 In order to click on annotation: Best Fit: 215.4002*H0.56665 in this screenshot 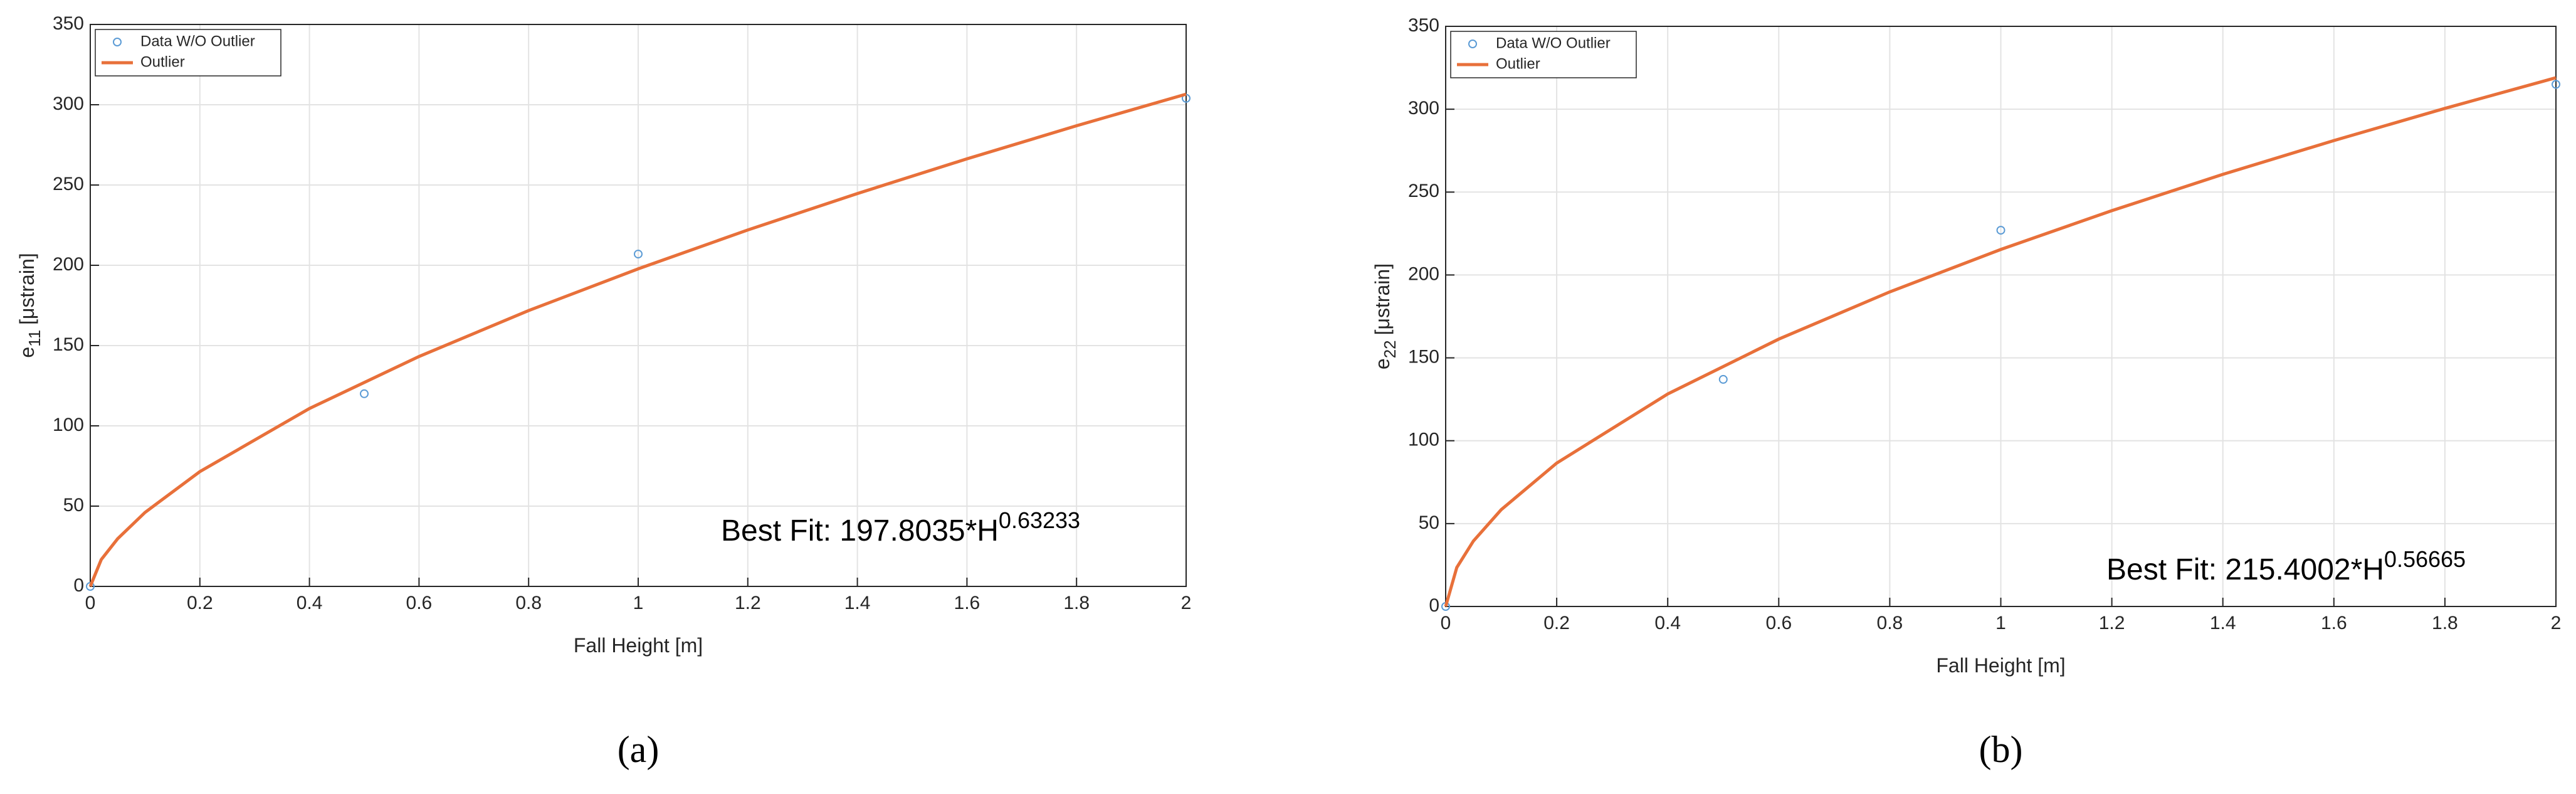, I will do `click(2286, 566)`.